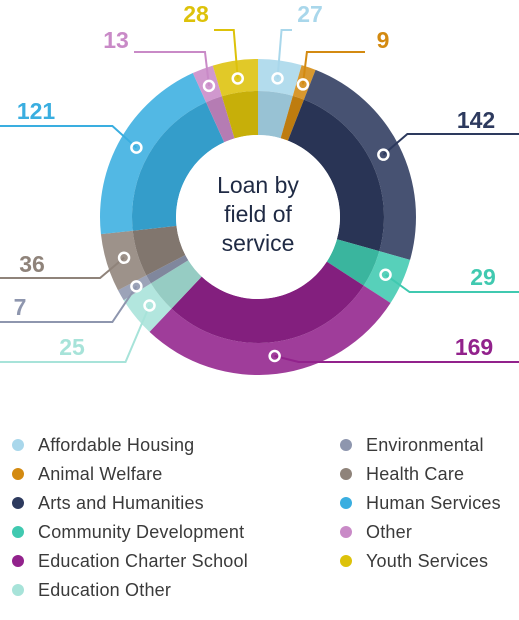  I want to click on leader-dot-health-care, so click(124, 258).